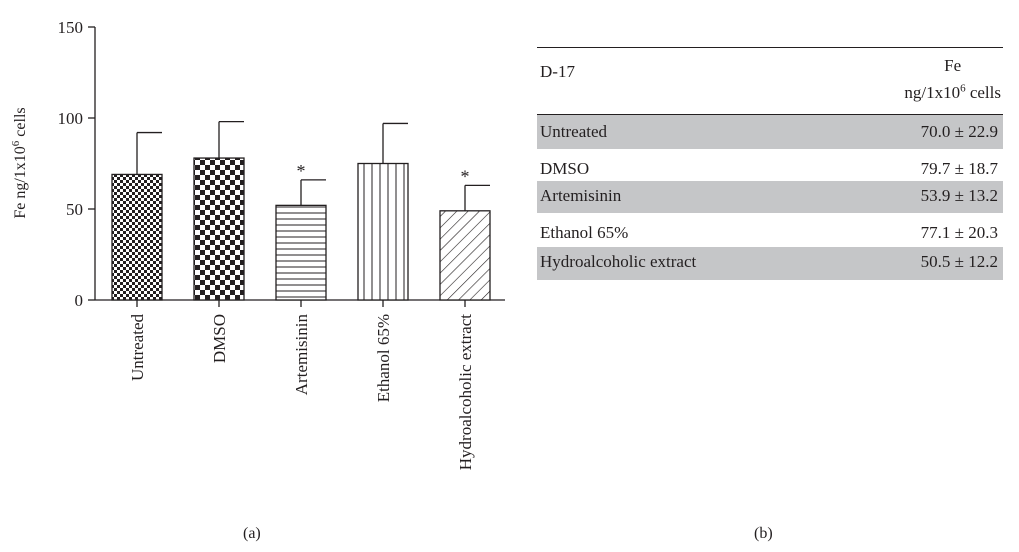  What do you see at coordinates (770, 47) in the screenshot?
I see `table-top-rule` at bounding box center [770, 47].